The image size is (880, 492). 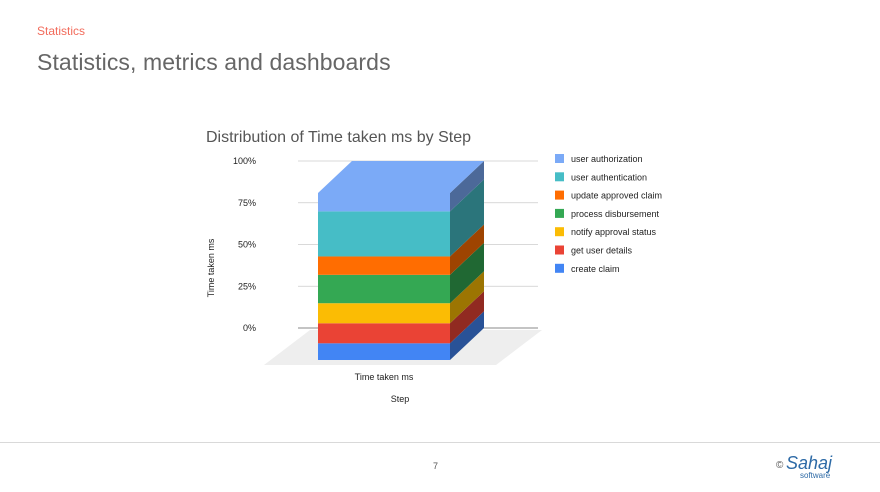 I want to click on copyright-symbol: ©, so click(x=780, y=465).